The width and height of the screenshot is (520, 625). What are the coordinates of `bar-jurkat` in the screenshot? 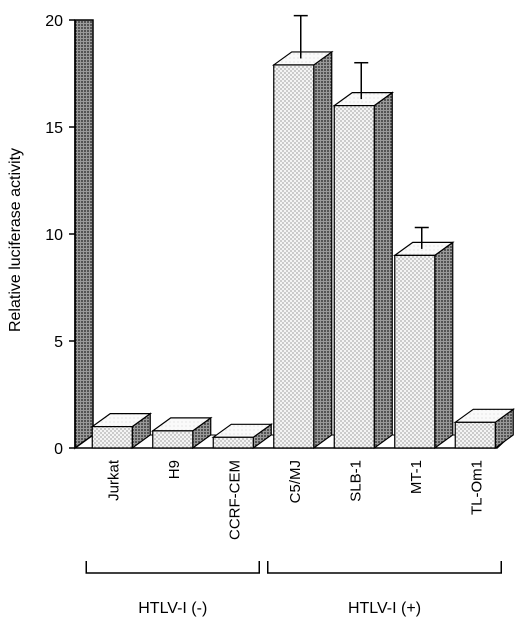 It's located at (121, 431).